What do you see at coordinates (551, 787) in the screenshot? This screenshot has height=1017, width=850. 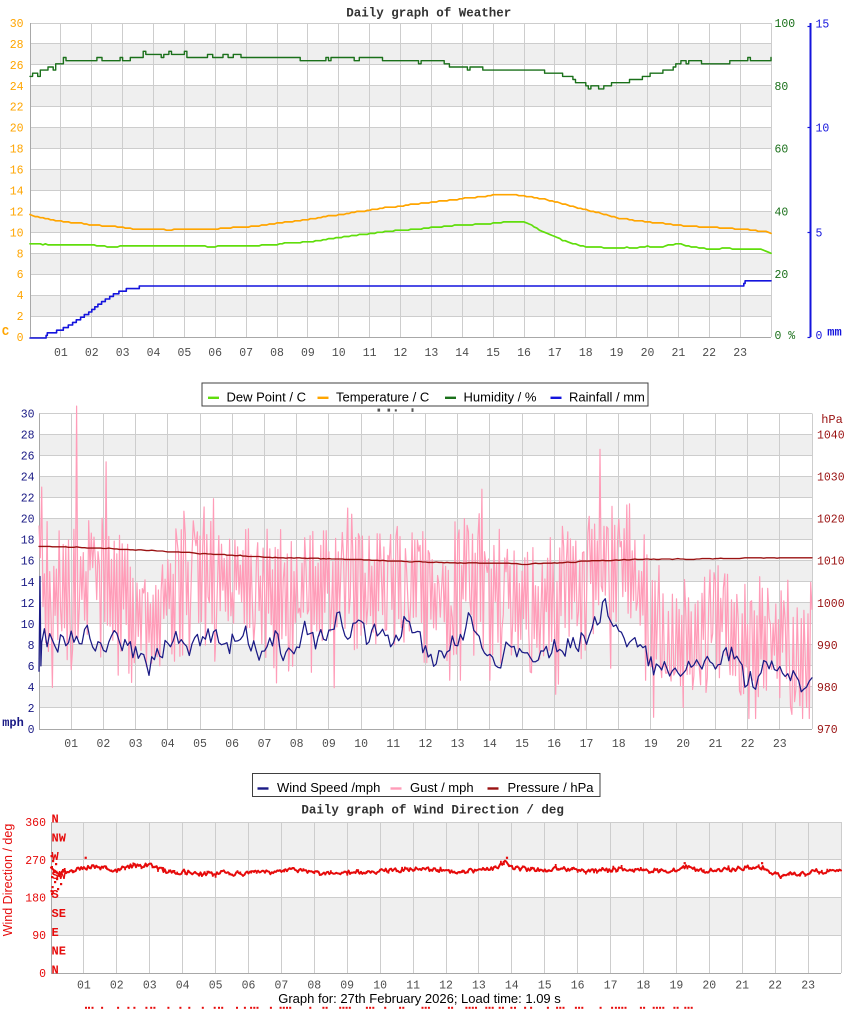 I see `svg-text: Pressure / hPa` at bounding box center [551, 787].